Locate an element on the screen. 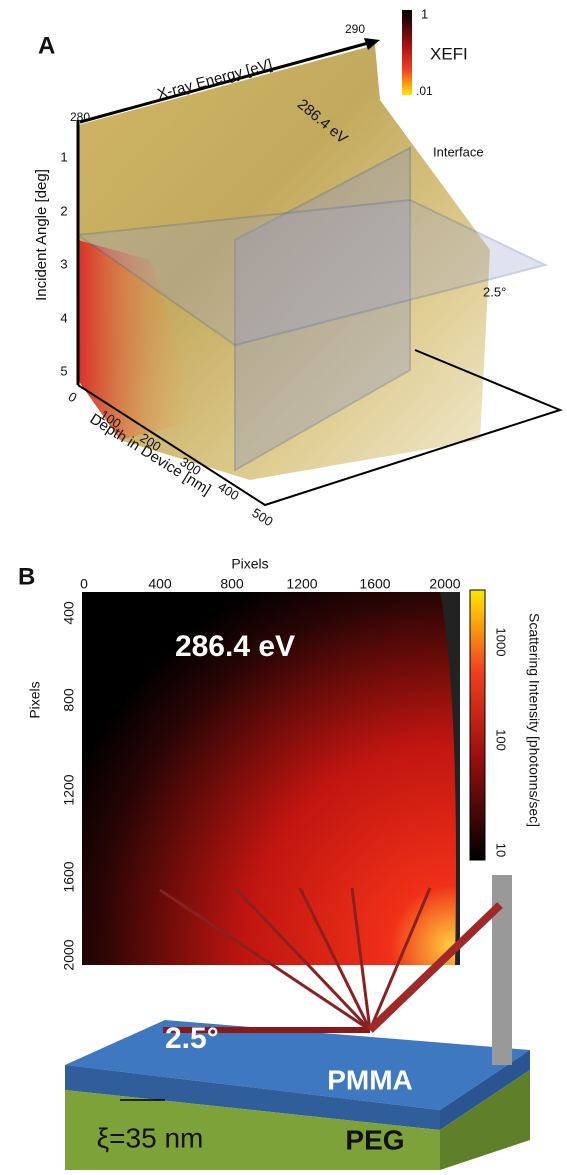 The image size is (567, 1175). panel-label: B is located at coordinates (26, 576).